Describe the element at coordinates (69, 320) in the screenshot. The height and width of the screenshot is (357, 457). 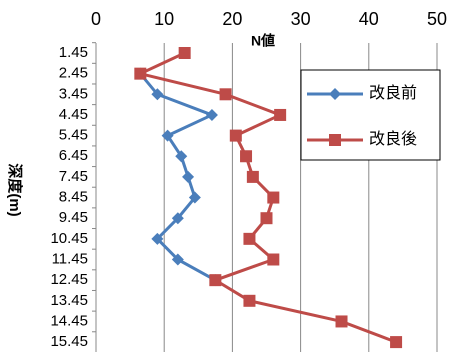
I see `y-tick-label: 14.45` at that location.